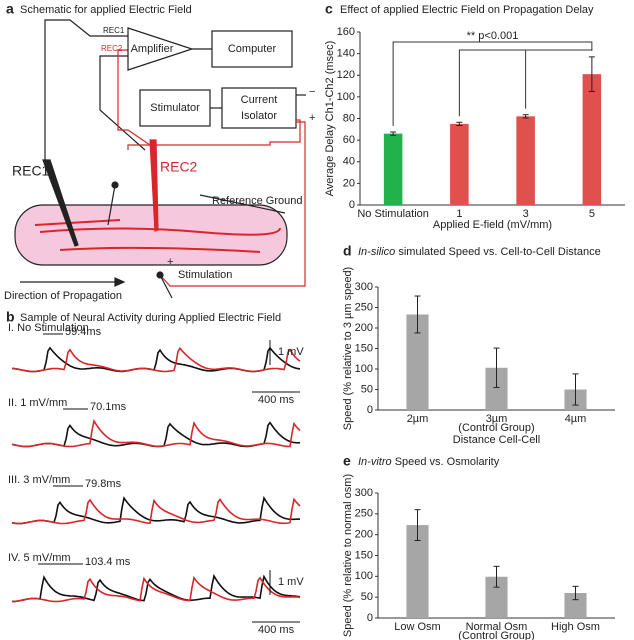 The height and width of the screenshot is (640, 634). I want to click on x-axis-label: Distance Cell-Cell, so click(496, 440).